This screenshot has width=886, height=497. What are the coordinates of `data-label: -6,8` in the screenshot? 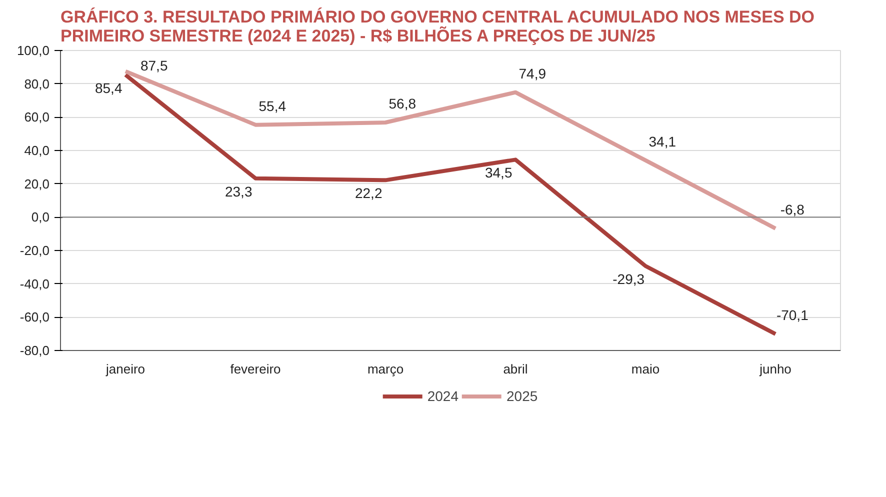 It's located at (792, 210).